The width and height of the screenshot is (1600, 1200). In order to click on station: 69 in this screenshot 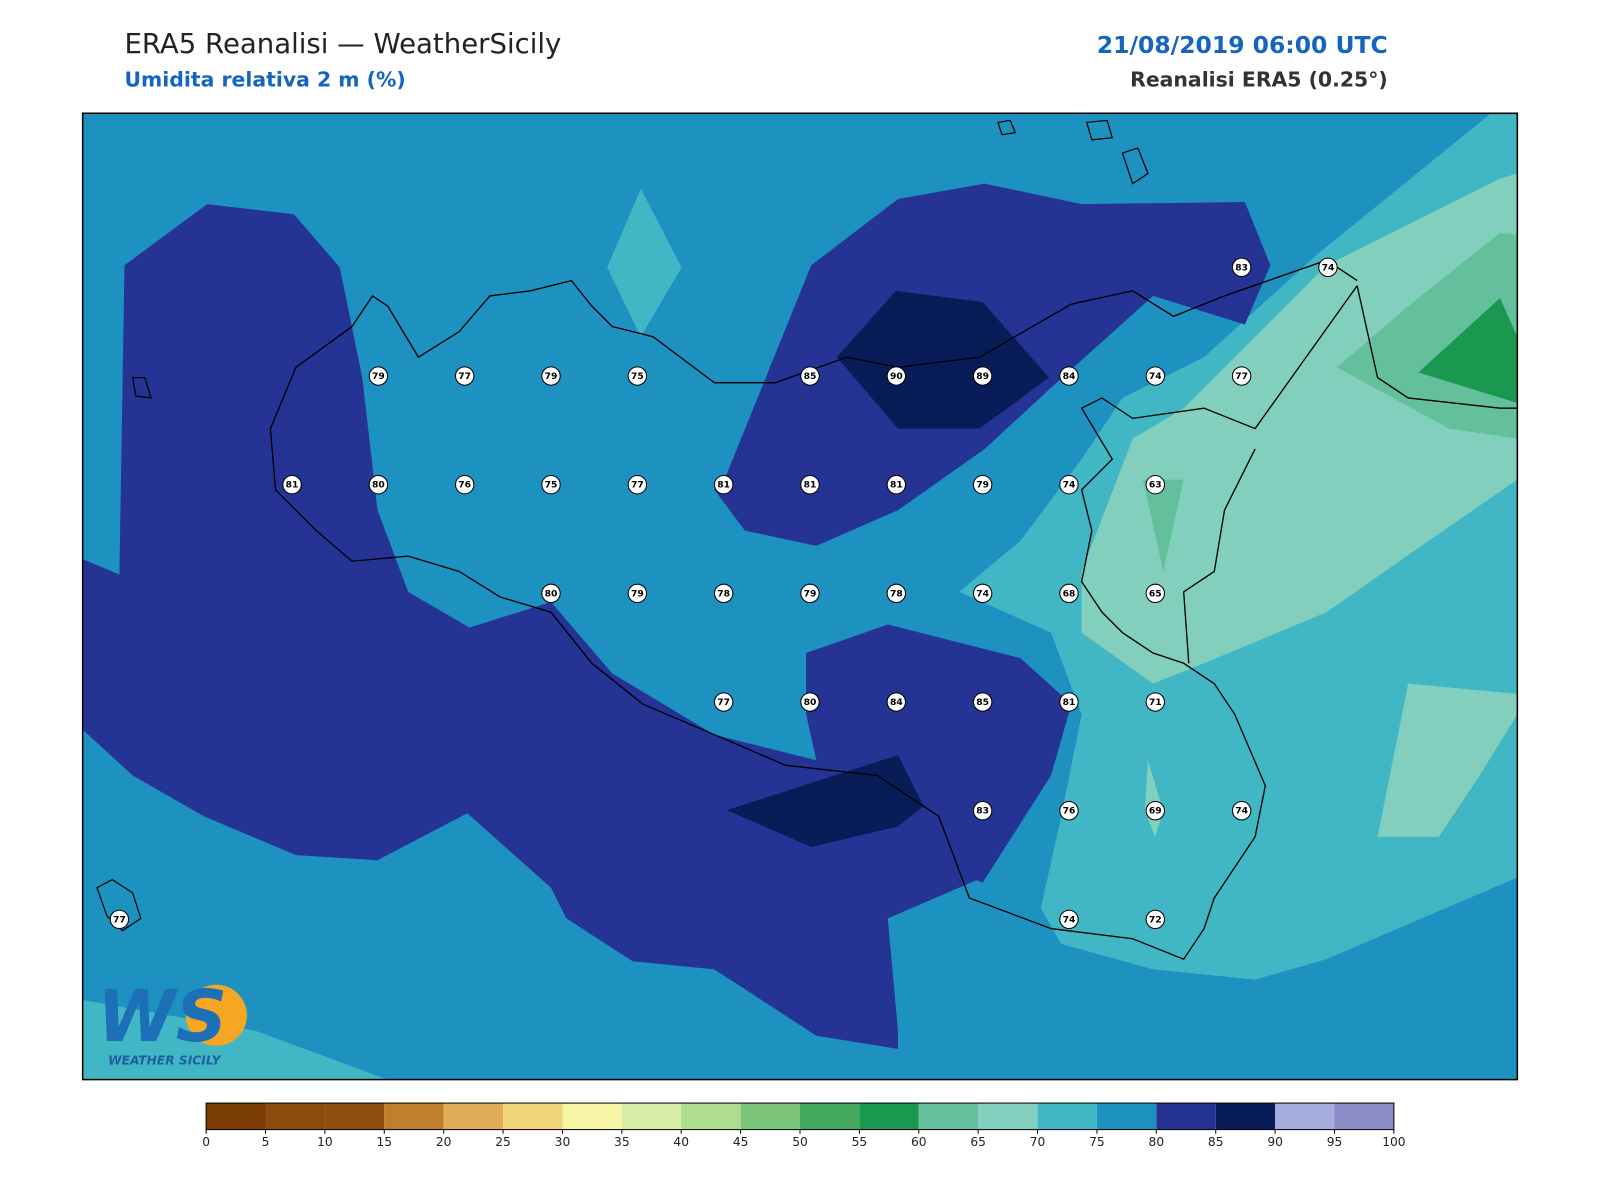, I will do `click(1155, 811)`.